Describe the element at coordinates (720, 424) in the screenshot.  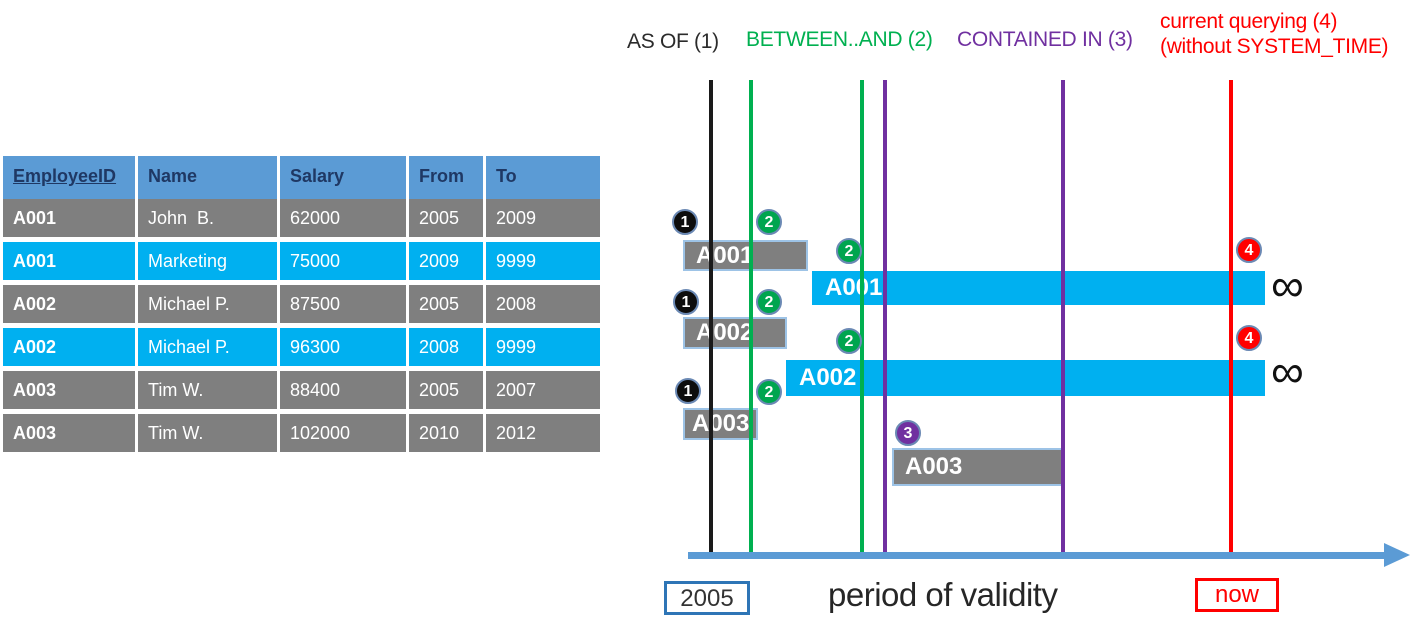
I see `validity-bar-a003-history-1: A003` at that location.